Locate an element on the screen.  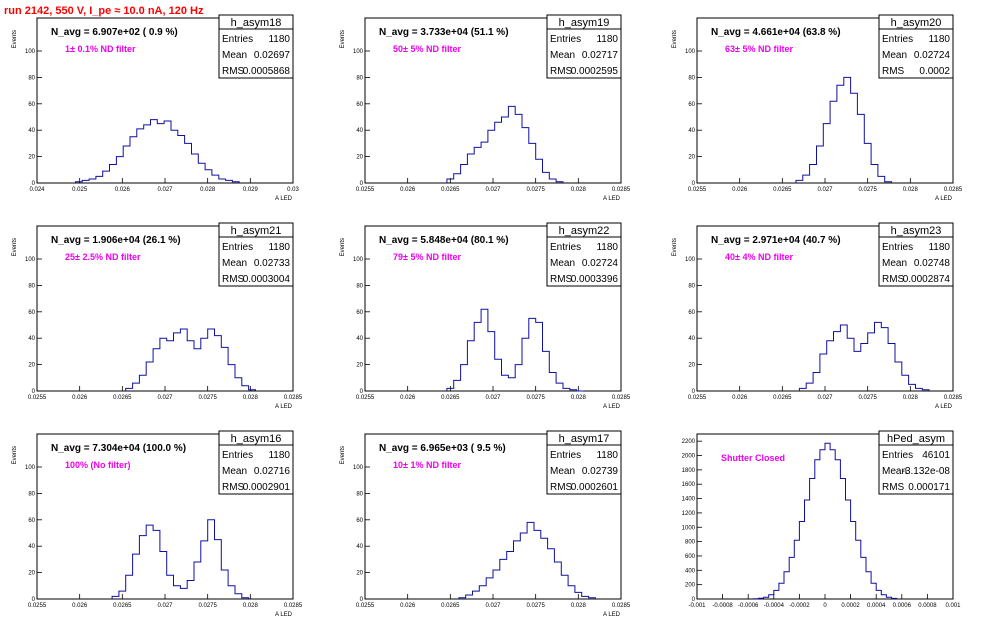
stat-value-mean: 0.02739 is located at coordinates (600, 471).